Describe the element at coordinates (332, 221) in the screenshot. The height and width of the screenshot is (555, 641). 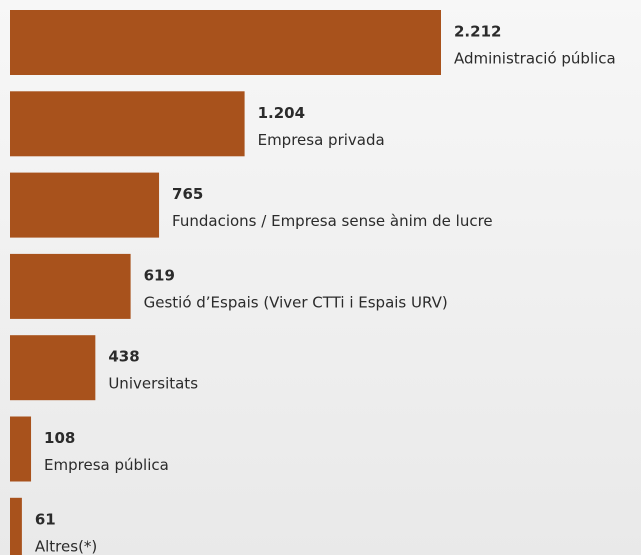
I see `category-label: Fundacions / Empresa sense ànim de lucre` at that location.